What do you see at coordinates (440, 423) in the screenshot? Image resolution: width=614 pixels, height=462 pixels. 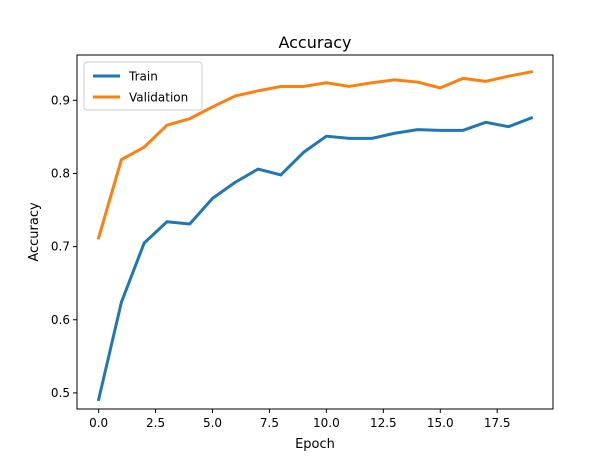 I see `x-tick-label: 15.0` at bounding box center [440, 423].